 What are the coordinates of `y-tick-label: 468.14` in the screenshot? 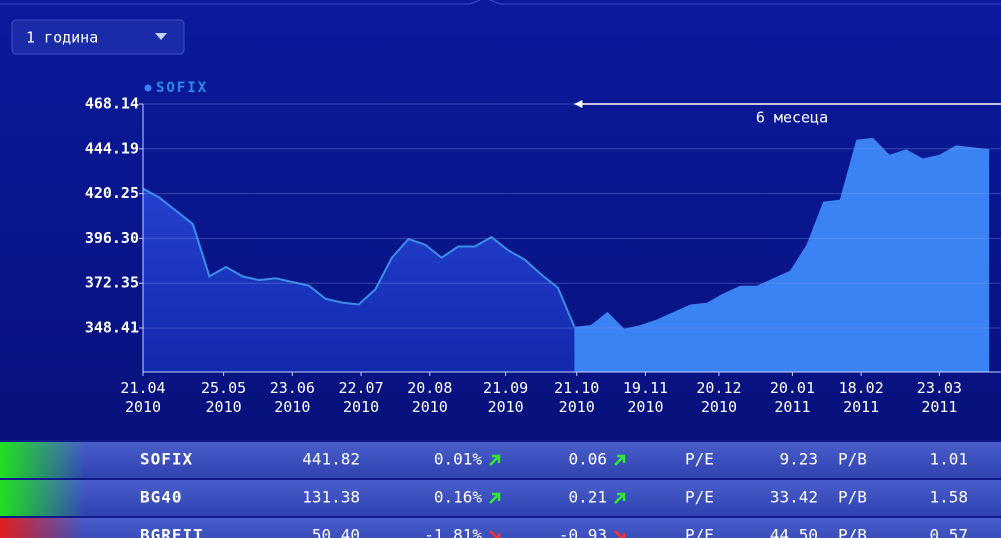 It's located at (112, 104).